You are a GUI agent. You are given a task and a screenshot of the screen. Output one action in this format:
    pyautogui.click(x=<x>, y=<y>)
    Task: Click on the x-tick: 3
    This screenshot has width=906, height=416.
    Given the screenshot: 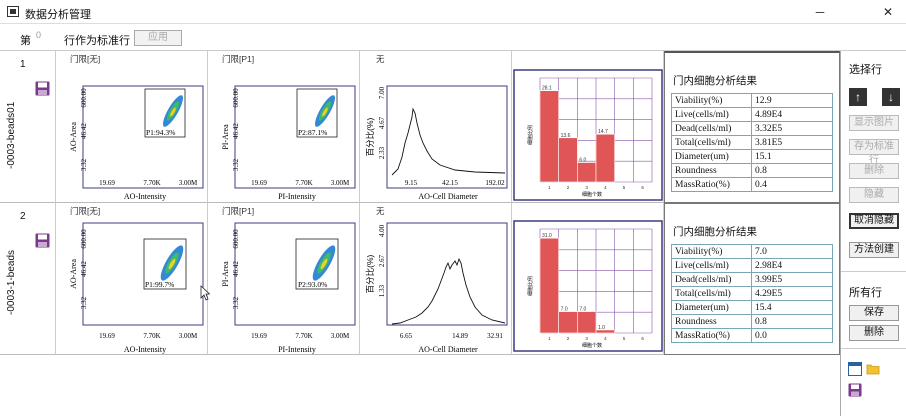 What is the action you would take?
    pyautogui.click(x=586, y=187)
    